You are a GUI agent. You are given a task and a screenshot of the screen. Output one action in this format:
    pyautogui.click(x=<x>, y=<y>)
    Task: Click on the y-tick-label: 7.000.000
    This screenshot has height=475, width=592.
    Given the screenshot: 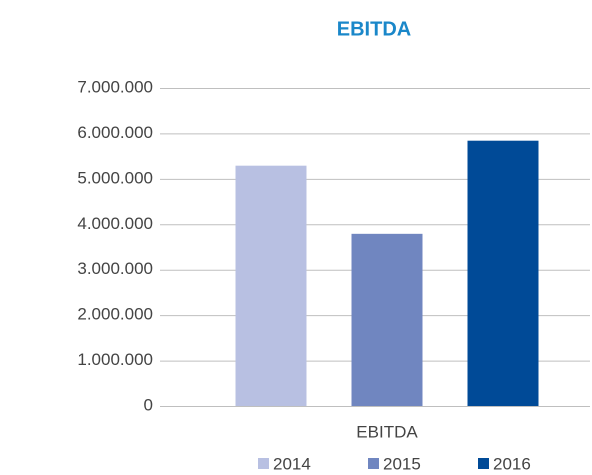 What is the action you would take?
    pyautogui.click(x=115, y=86)
    